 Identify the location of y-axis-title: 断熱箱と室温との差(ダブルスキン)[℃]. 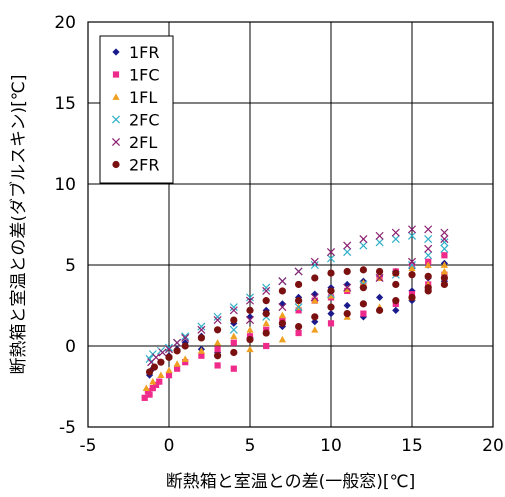
(18, 225).